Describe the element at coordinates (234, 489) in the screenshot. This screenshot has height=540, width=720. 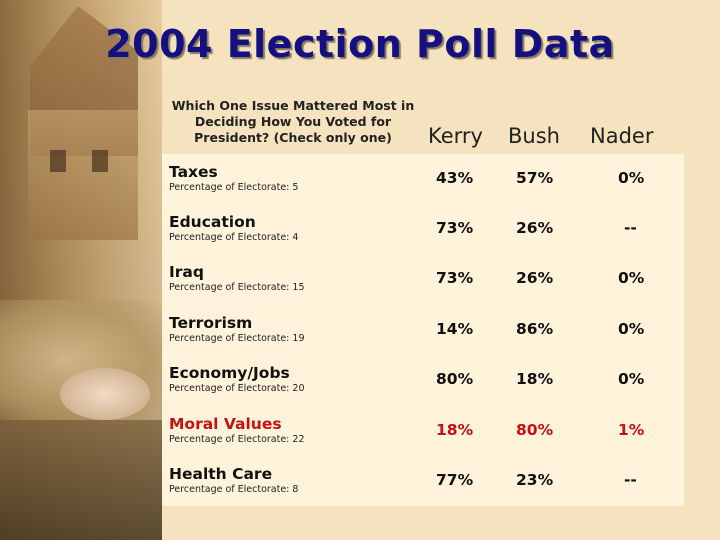
I see `electorate-share: Percentage of Electorate: 8` at that location.